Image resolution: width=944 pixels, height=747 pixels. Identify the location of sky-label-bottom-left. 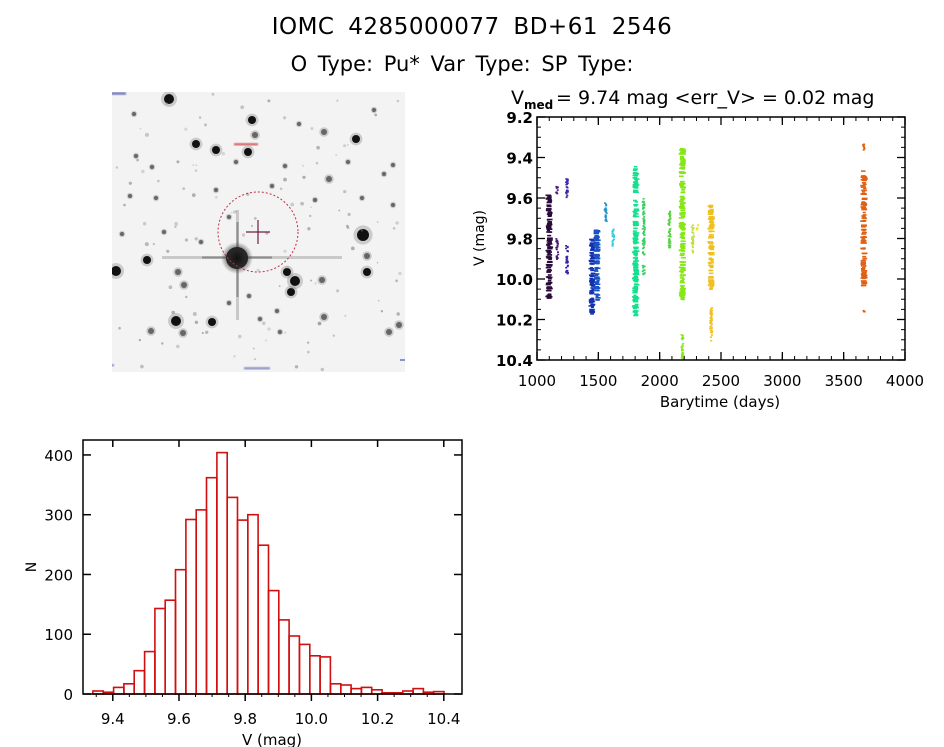
(113, 365).